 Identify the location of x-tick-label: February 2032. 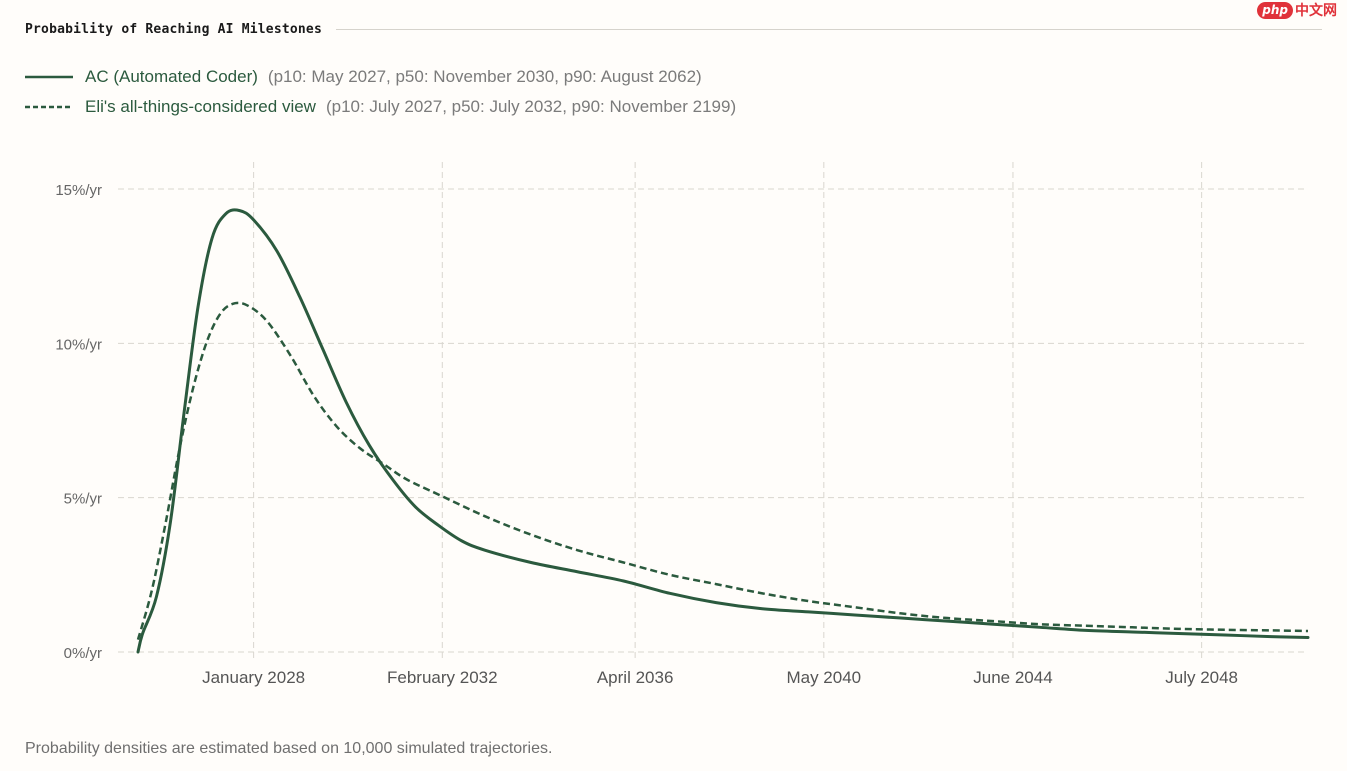
(442, 677).